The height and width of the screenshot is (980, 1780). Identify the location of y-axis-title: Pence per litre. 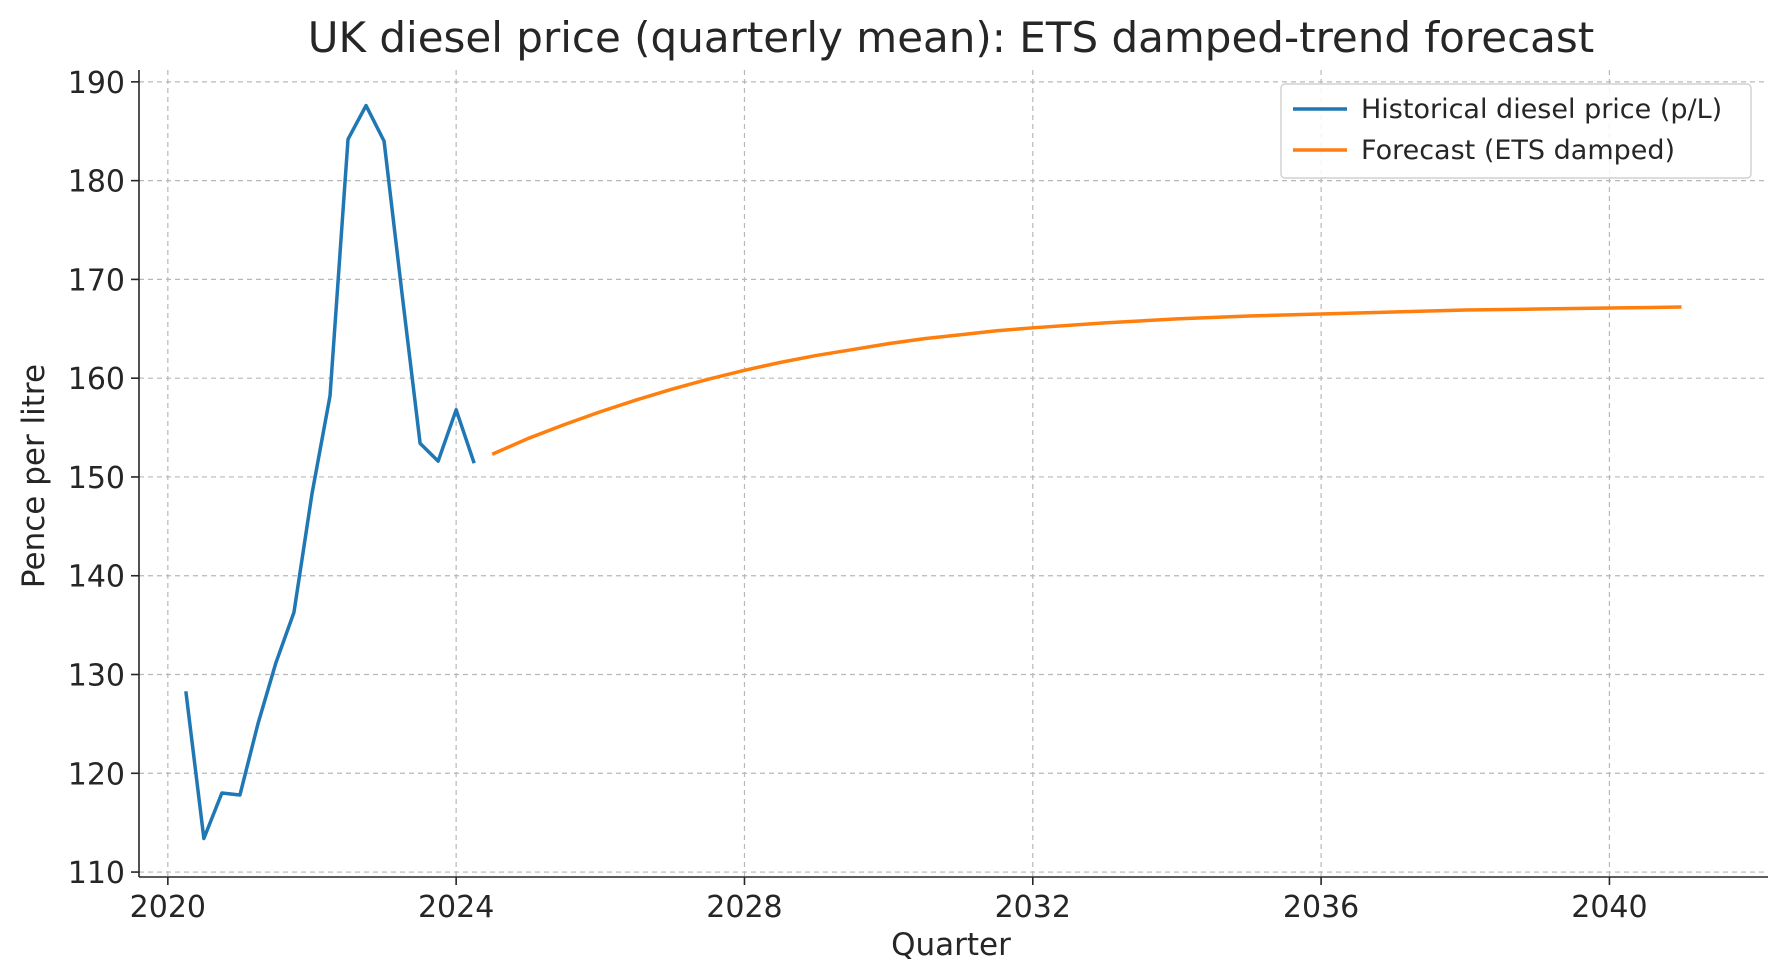
(34, 476).